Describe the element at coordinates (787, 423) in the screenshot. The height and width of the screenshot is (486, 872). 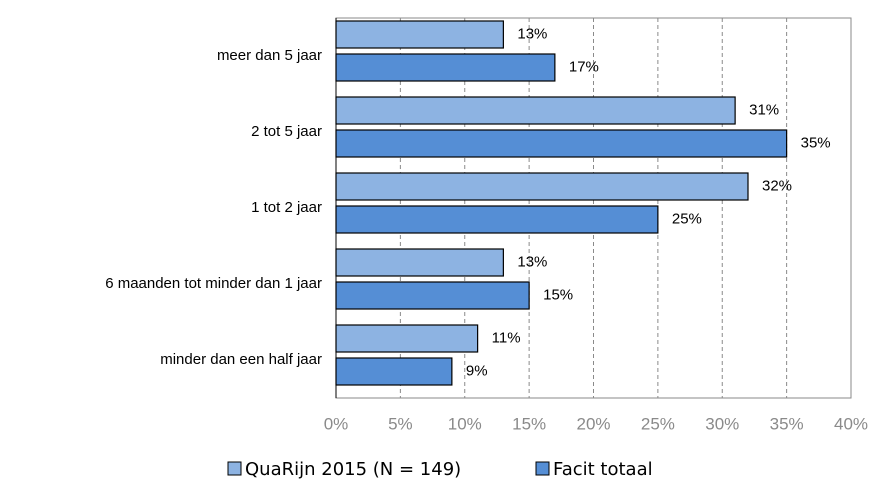
I see `x-tick-label: 35%` at that location.